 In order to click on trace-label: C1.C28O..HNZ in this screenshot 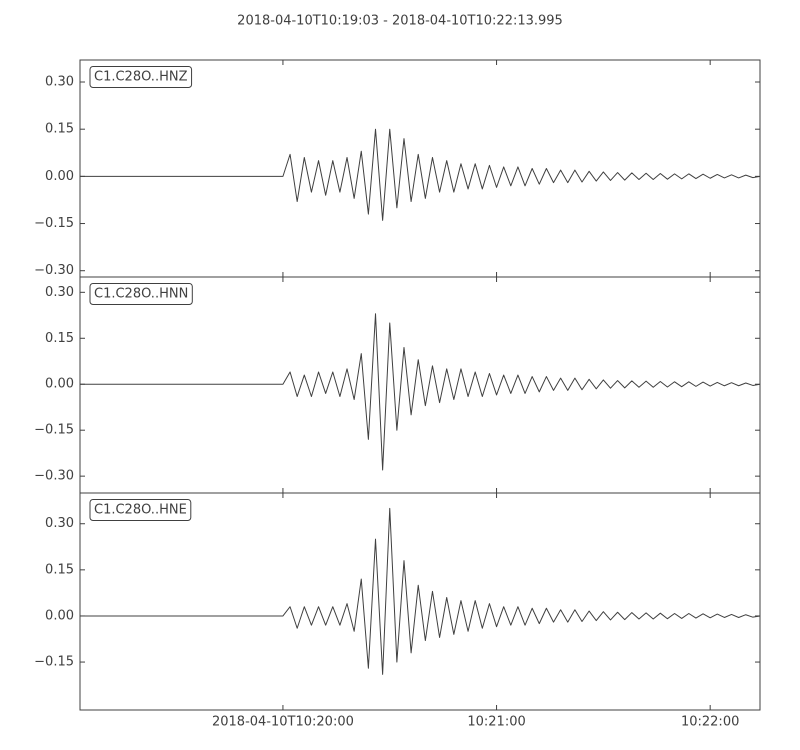, I will do `click(141, 77)`.